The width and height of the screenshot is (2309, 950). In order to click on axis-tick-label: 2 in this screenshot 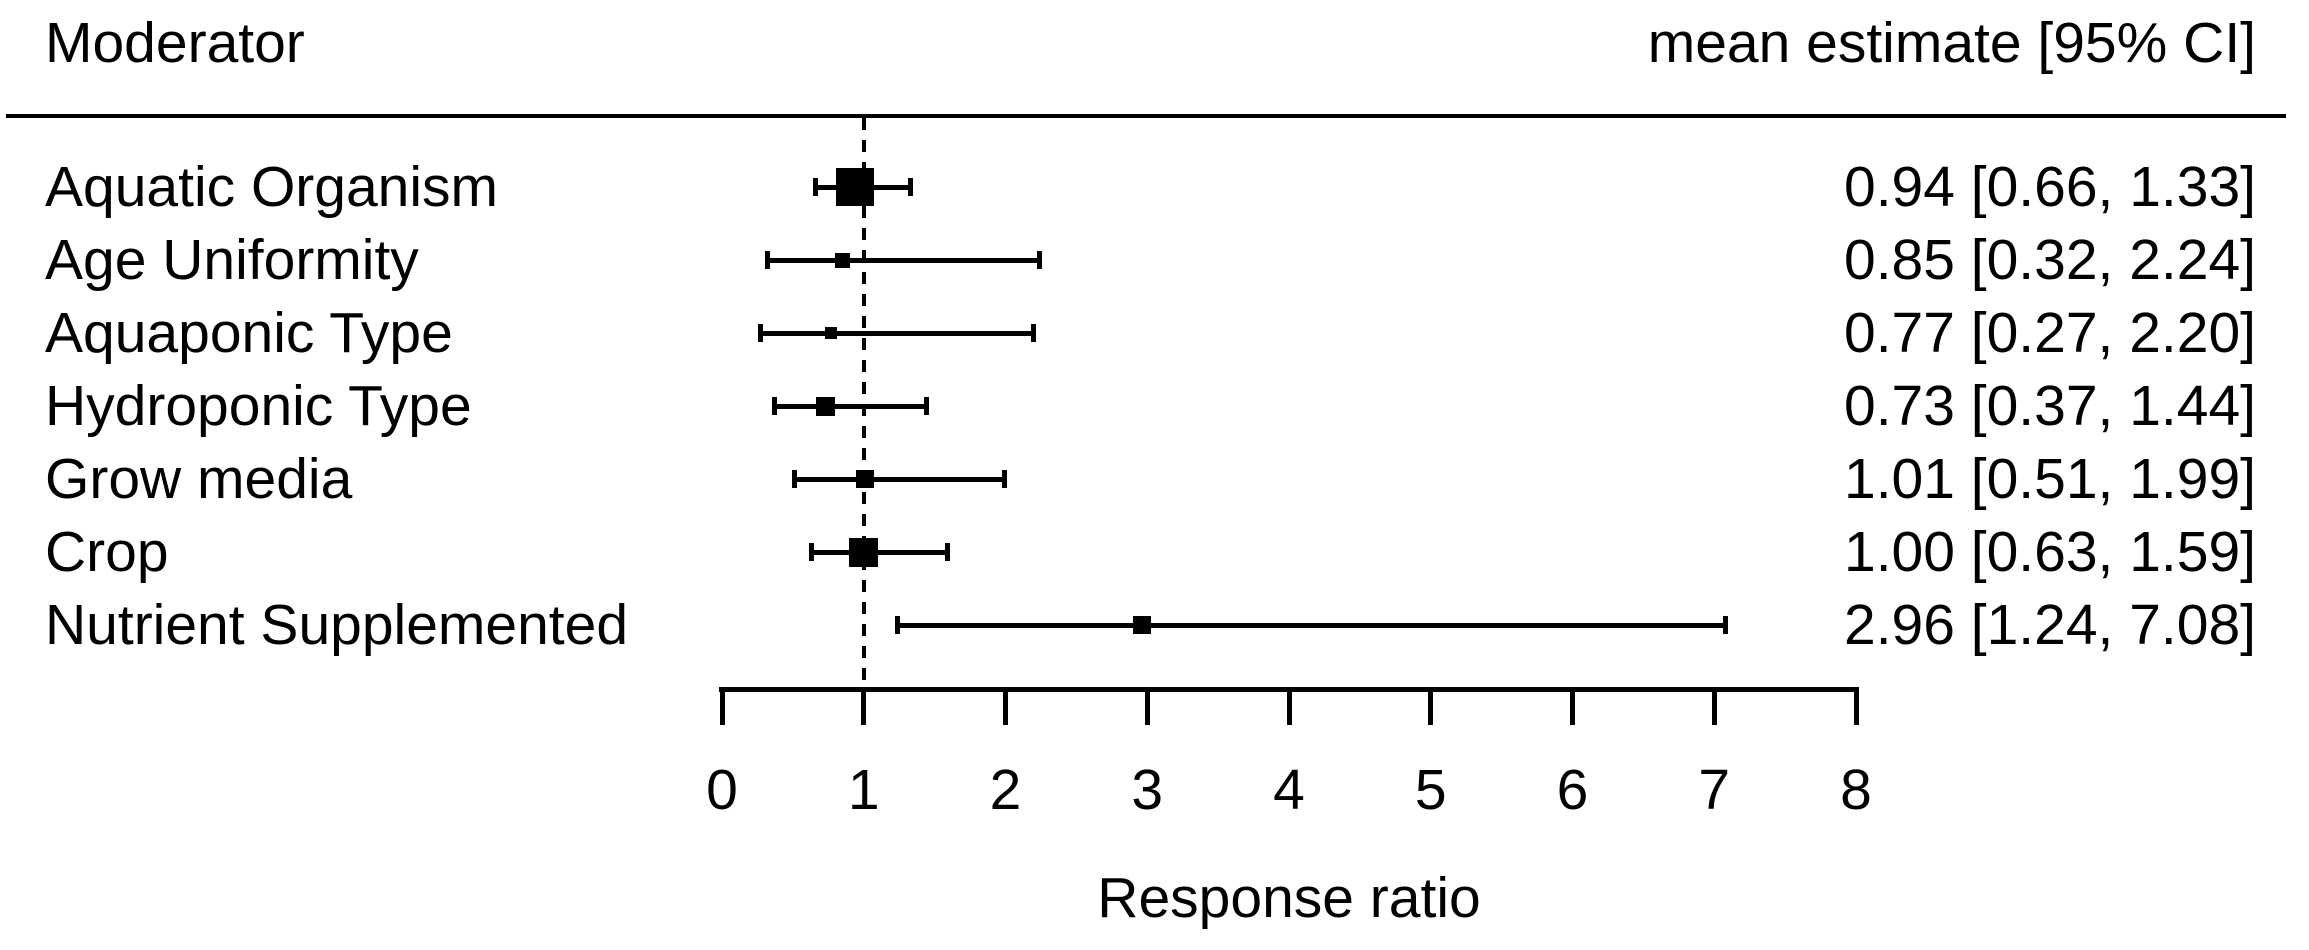, I will do `click(1005, 789)`.